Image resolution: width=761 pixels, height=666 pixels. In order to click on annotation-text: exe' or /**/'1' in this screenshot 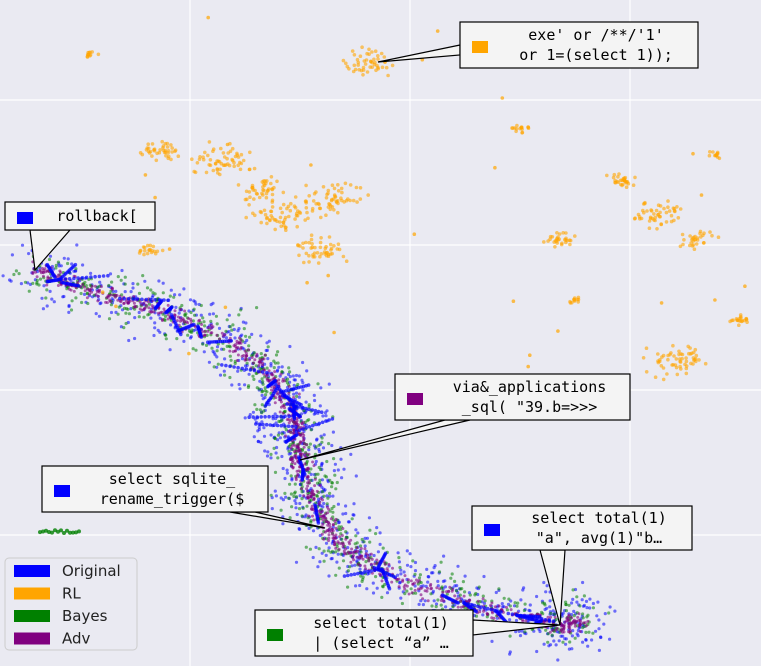, I will do `click(595, 35)`.